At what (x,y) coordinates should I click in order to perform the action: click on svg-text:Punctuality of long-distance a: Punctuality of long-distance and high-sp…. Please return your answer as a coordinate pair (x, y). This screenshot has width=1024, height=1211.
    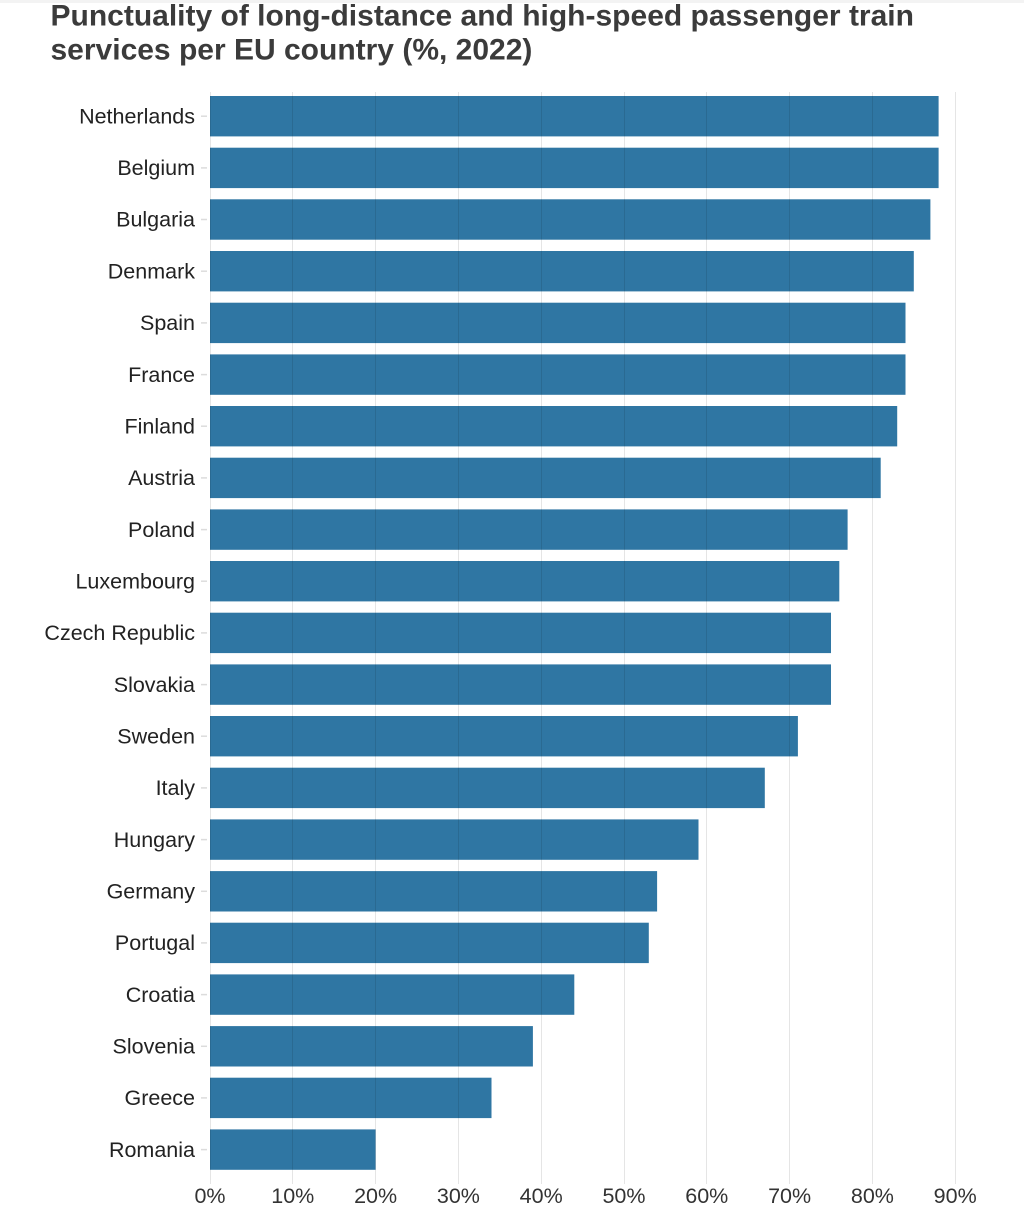
    Looking at the image, I should click on (482, 16).